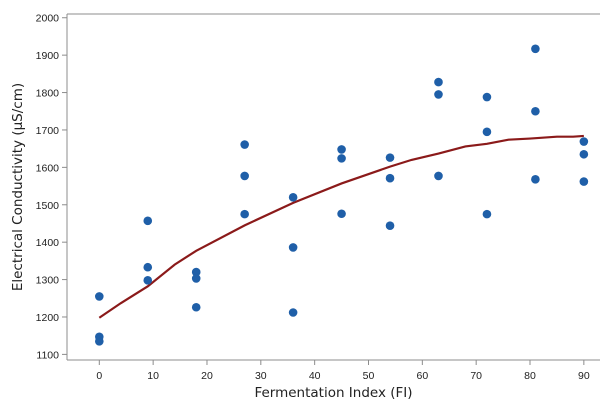 This screenshot has height=400, width=603. Describe the element at coordinates (476, 376) in the screenshot. I see `x-tick-label: 70` at that location.